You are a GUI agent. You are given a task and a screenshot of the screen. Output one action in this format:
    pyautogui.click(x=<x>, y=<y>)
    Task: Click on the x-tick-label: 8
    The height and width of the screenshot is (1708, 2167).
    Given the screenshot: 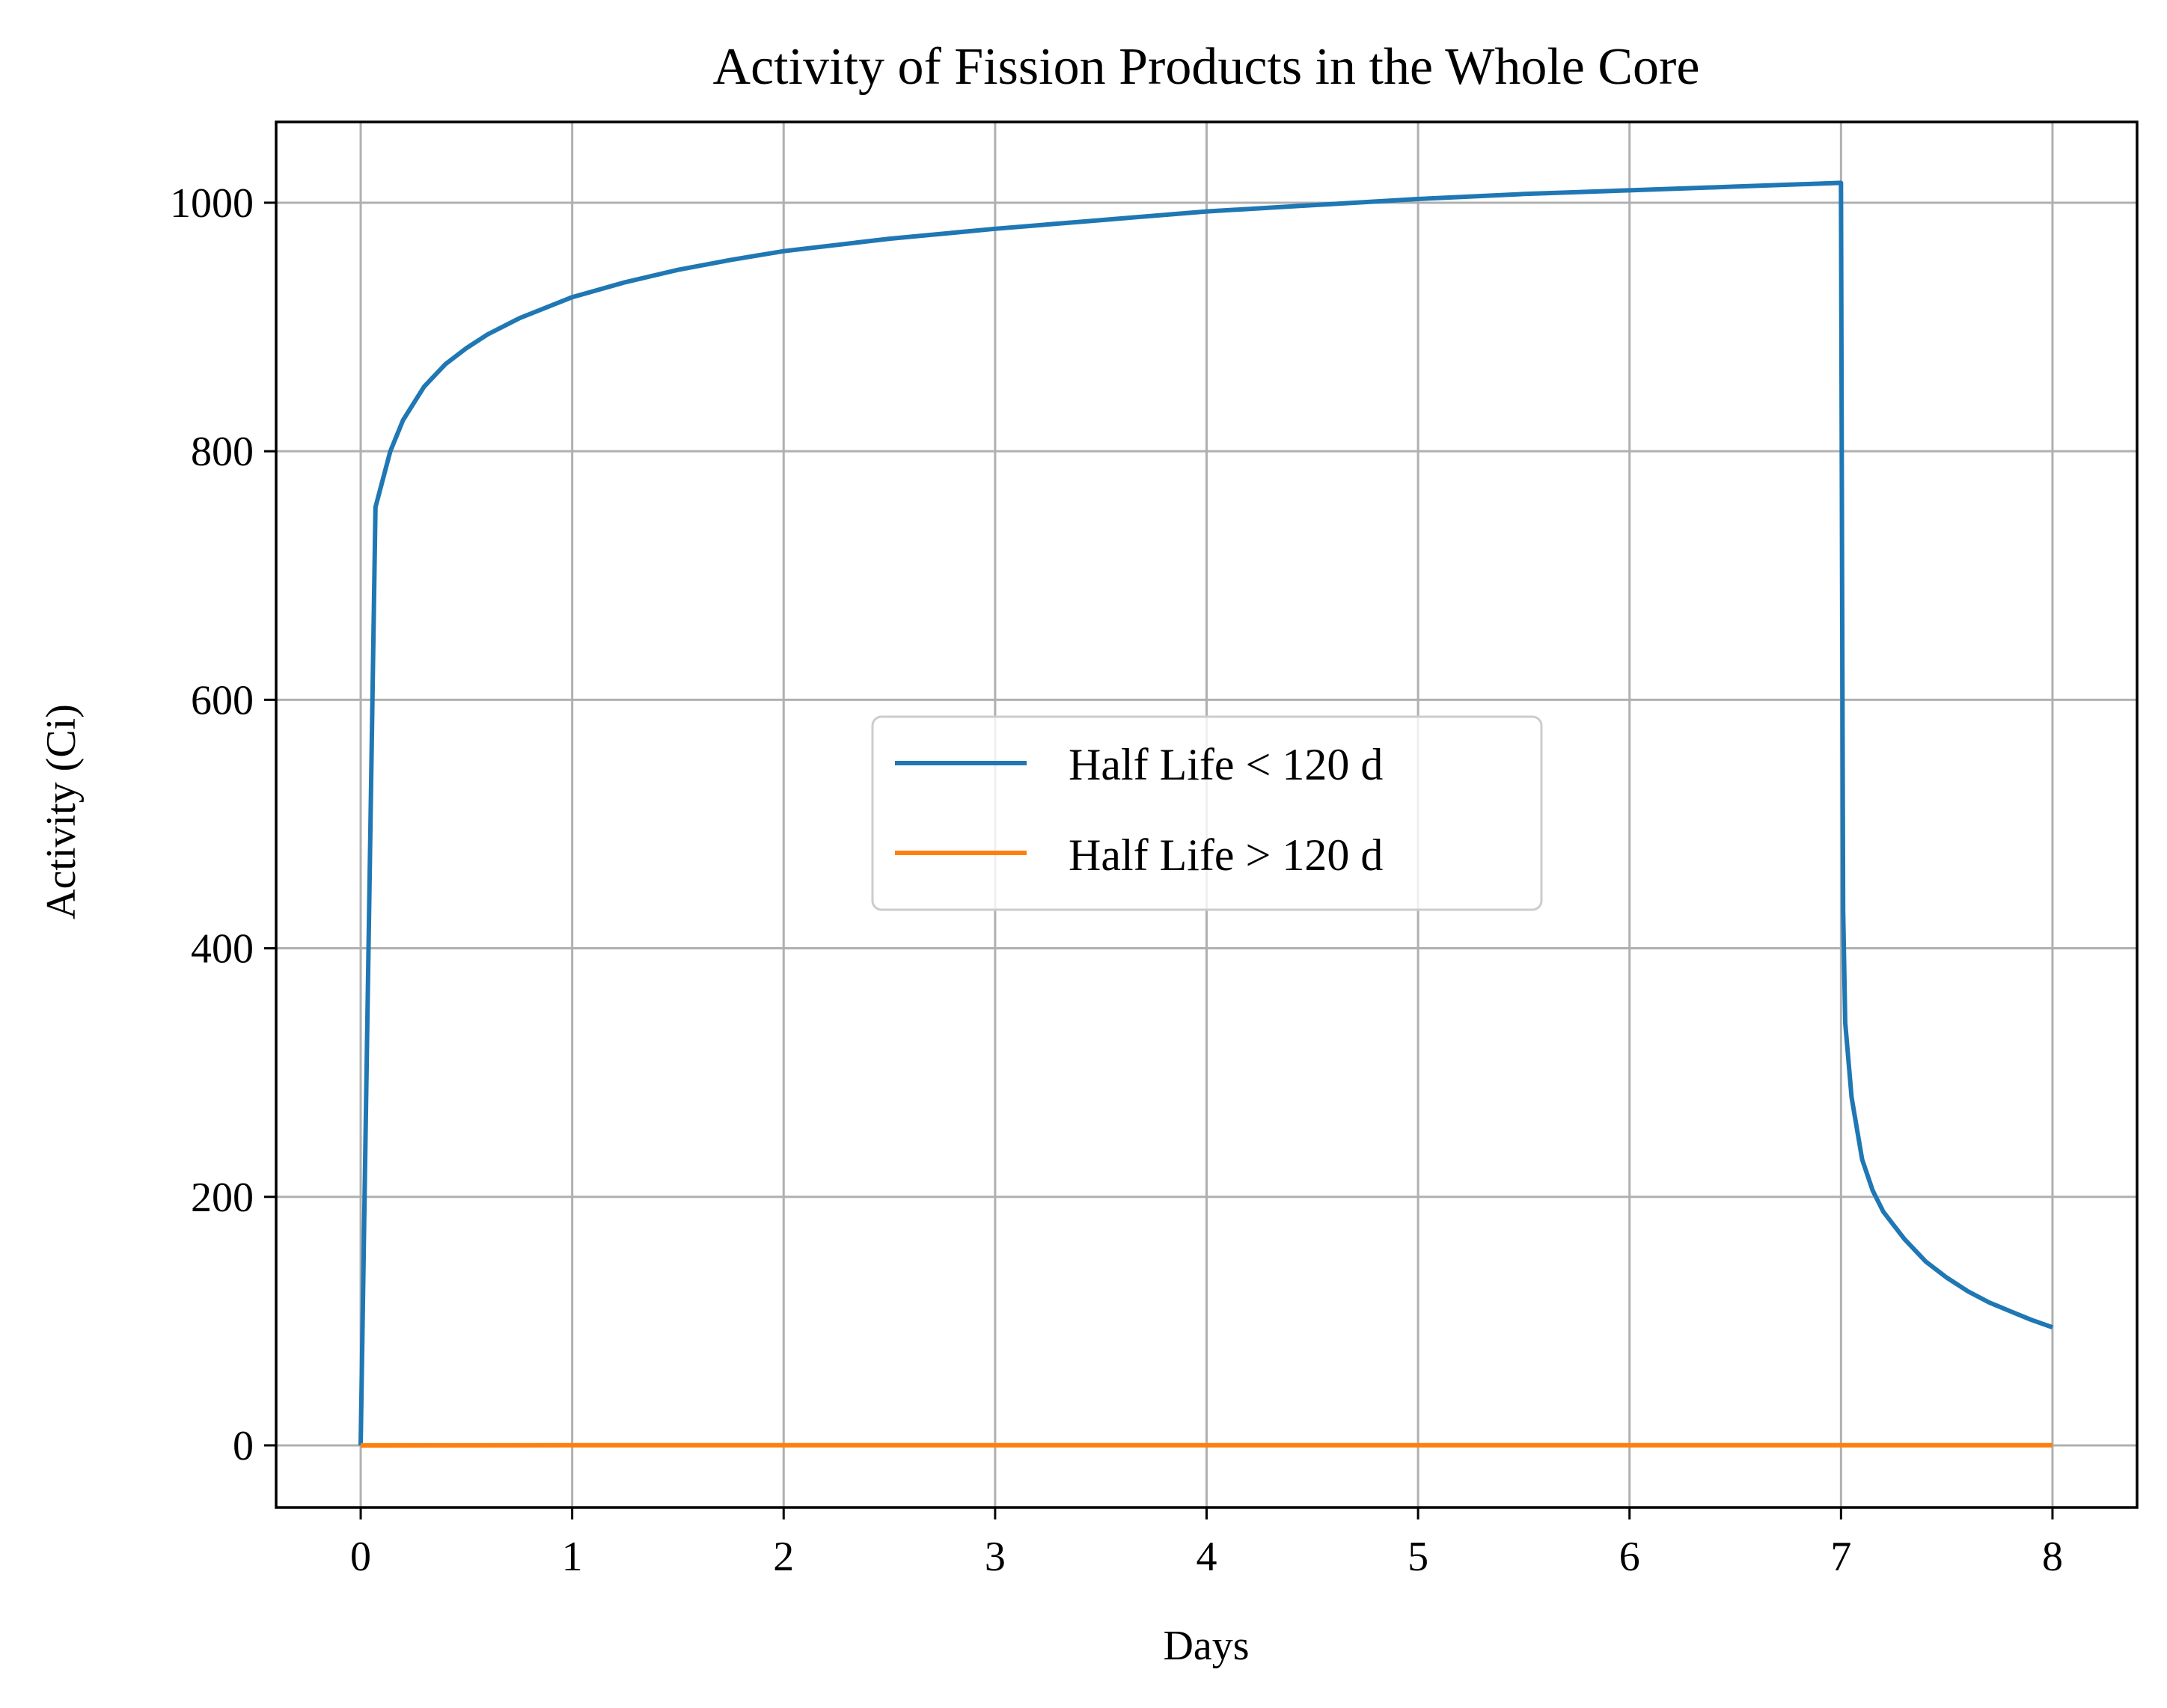 What is the action you would take?
    pyautogui.click(x=2052, y=1557)
    